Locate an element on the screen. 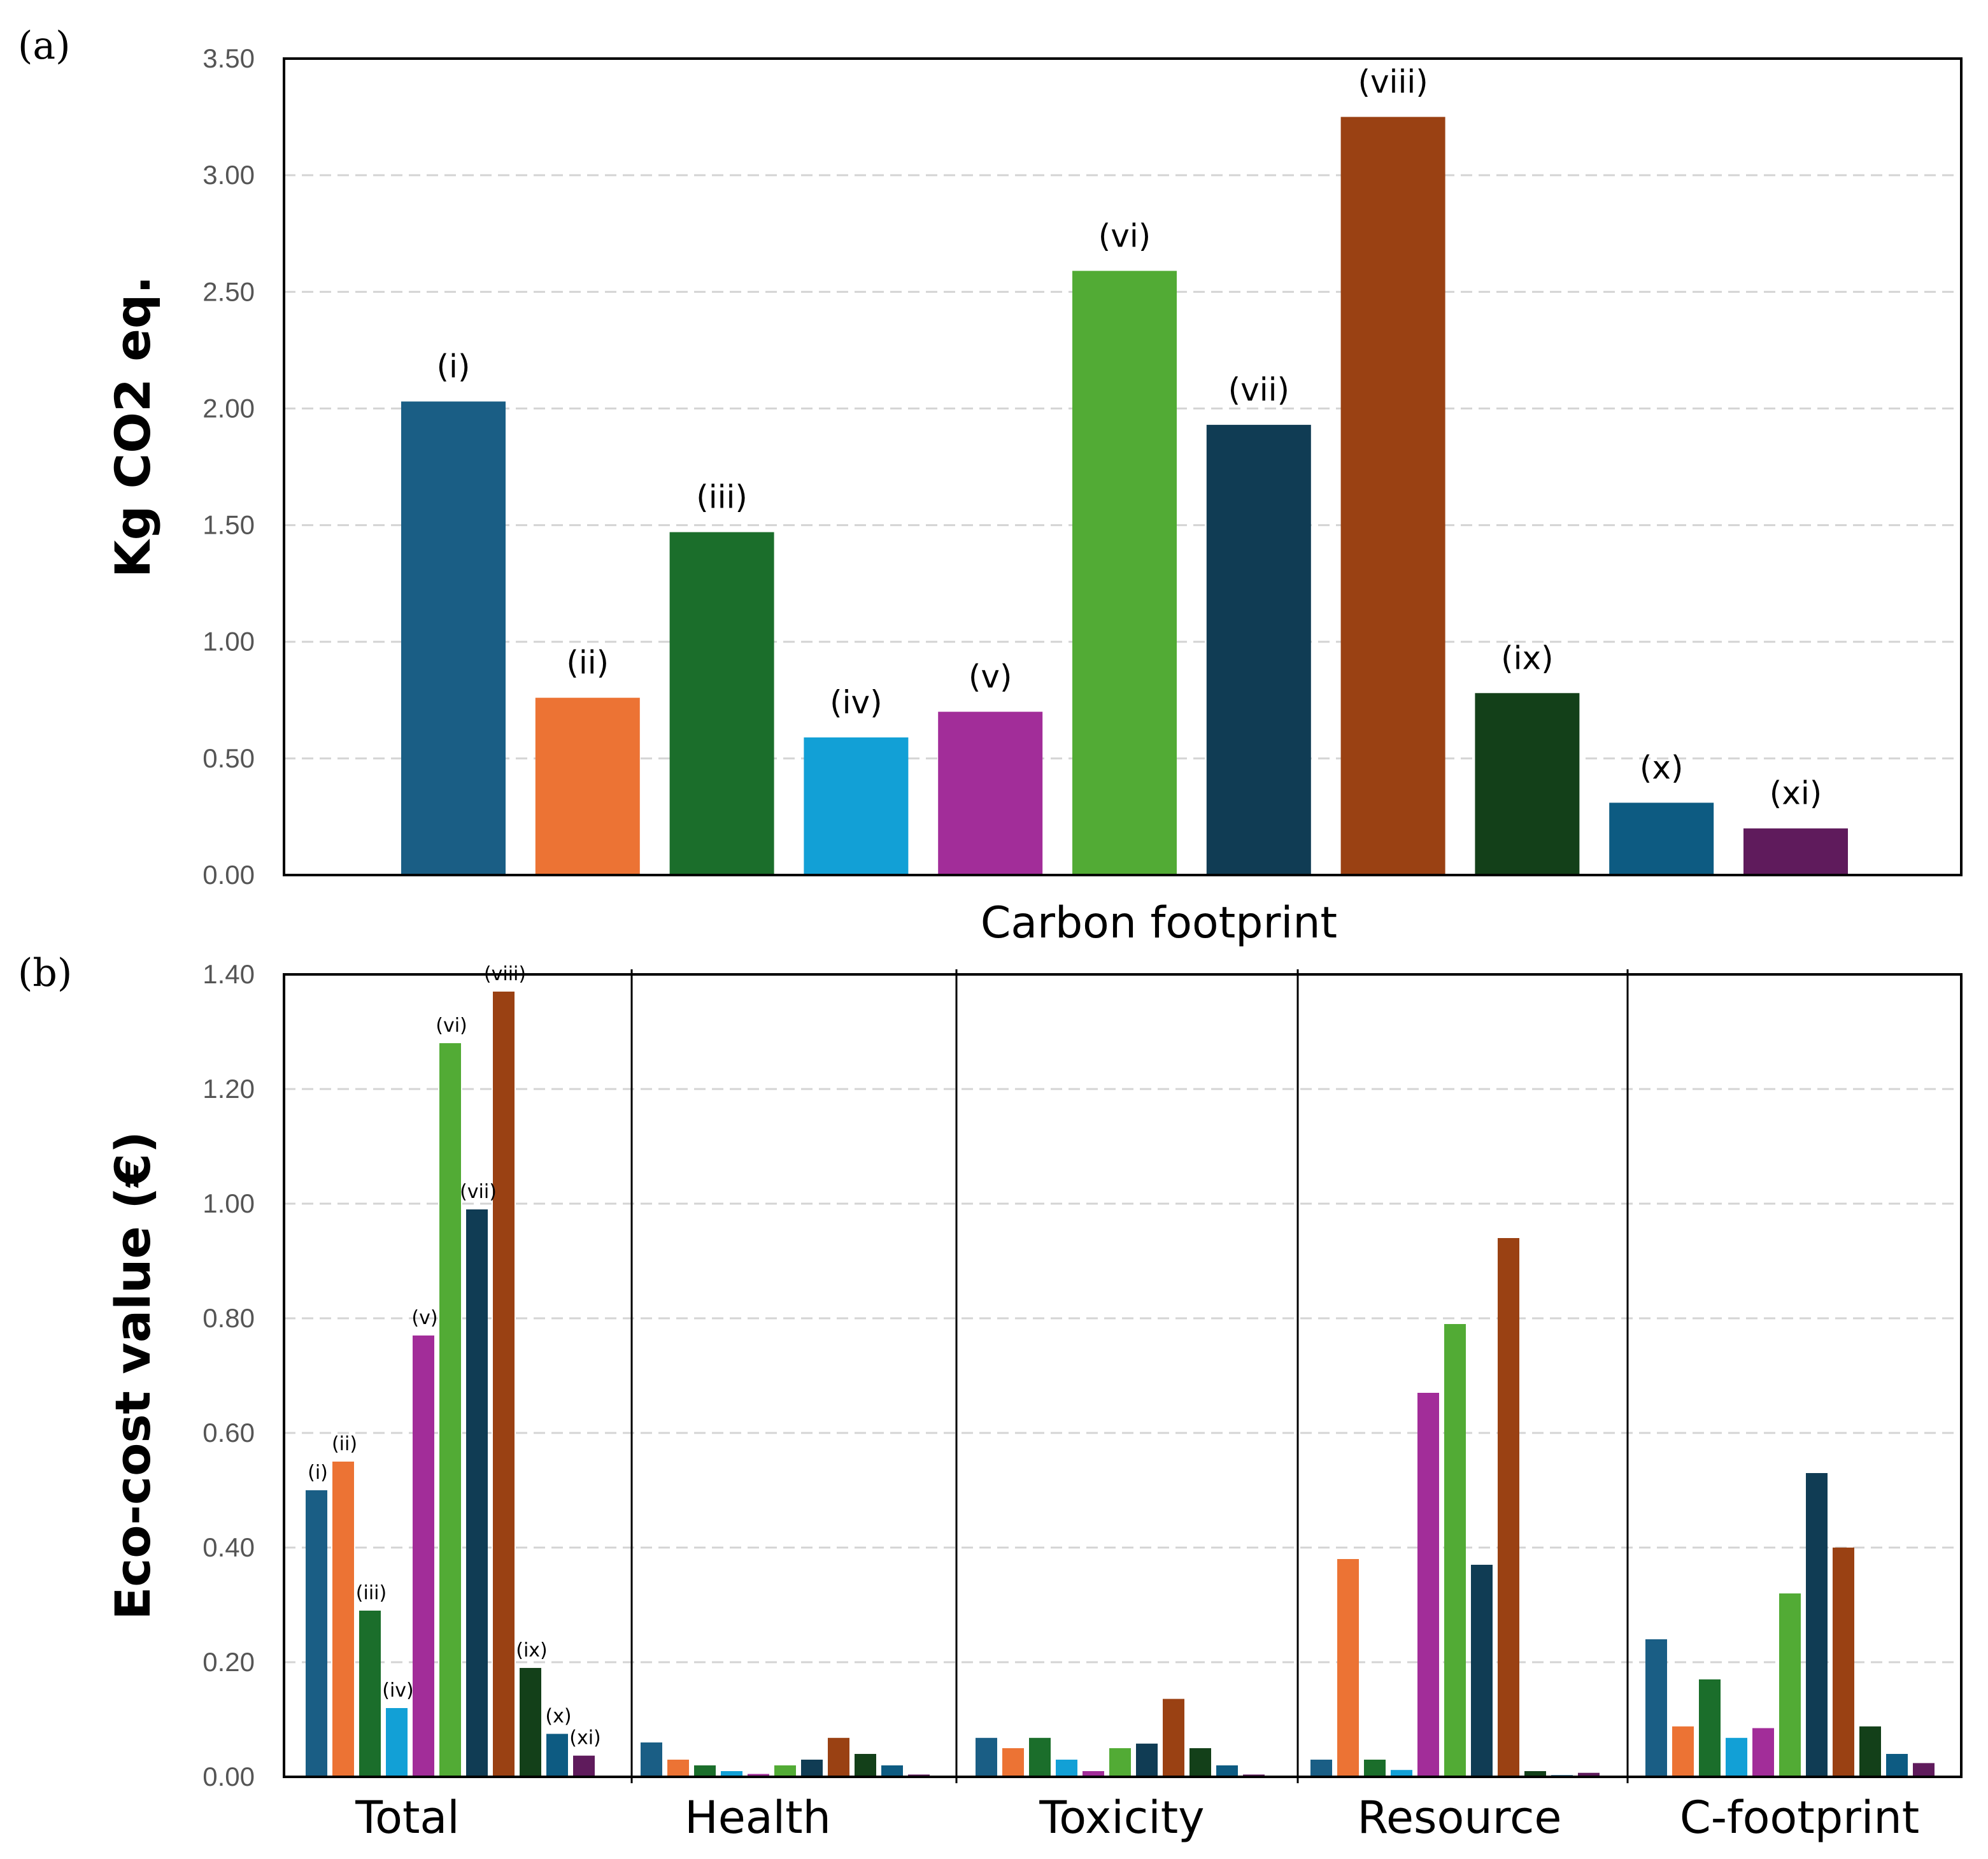 The height and width of the screenshot is (1859, 1988). chart-b-bar-label: (i) is located at coordinates (318, 1473).